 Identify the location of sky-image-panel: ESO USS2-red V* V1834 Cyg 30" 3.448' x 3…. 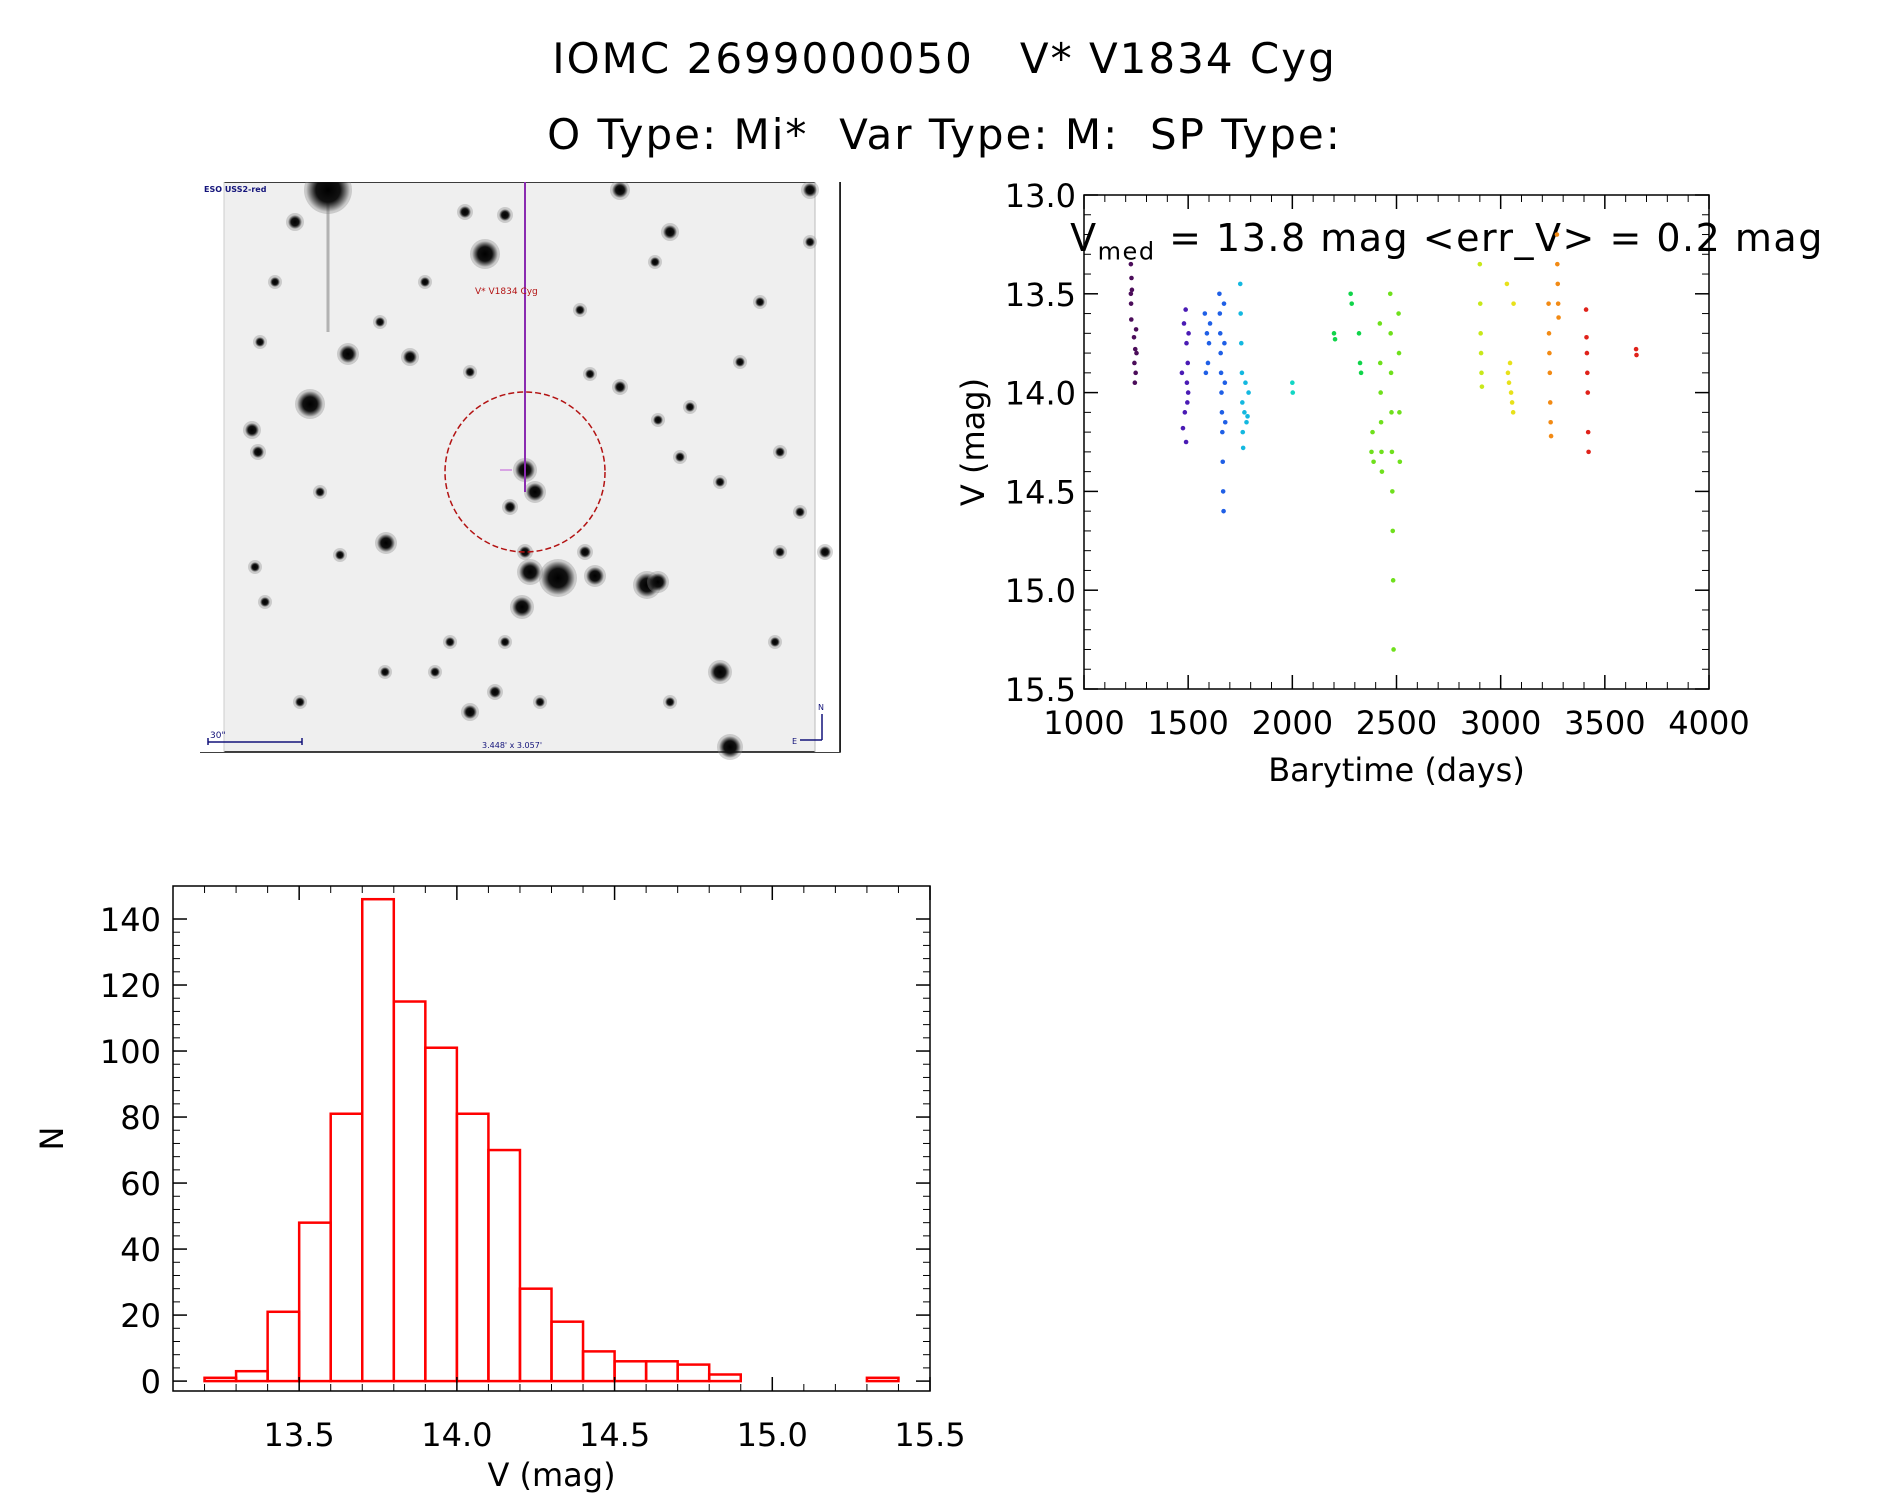
(520, 471).